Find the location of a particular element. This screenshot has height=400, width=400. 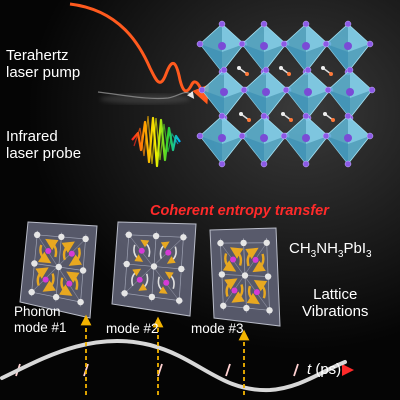

formula-label: CH3NH3PbI3 is located at coordinates (330, 251).